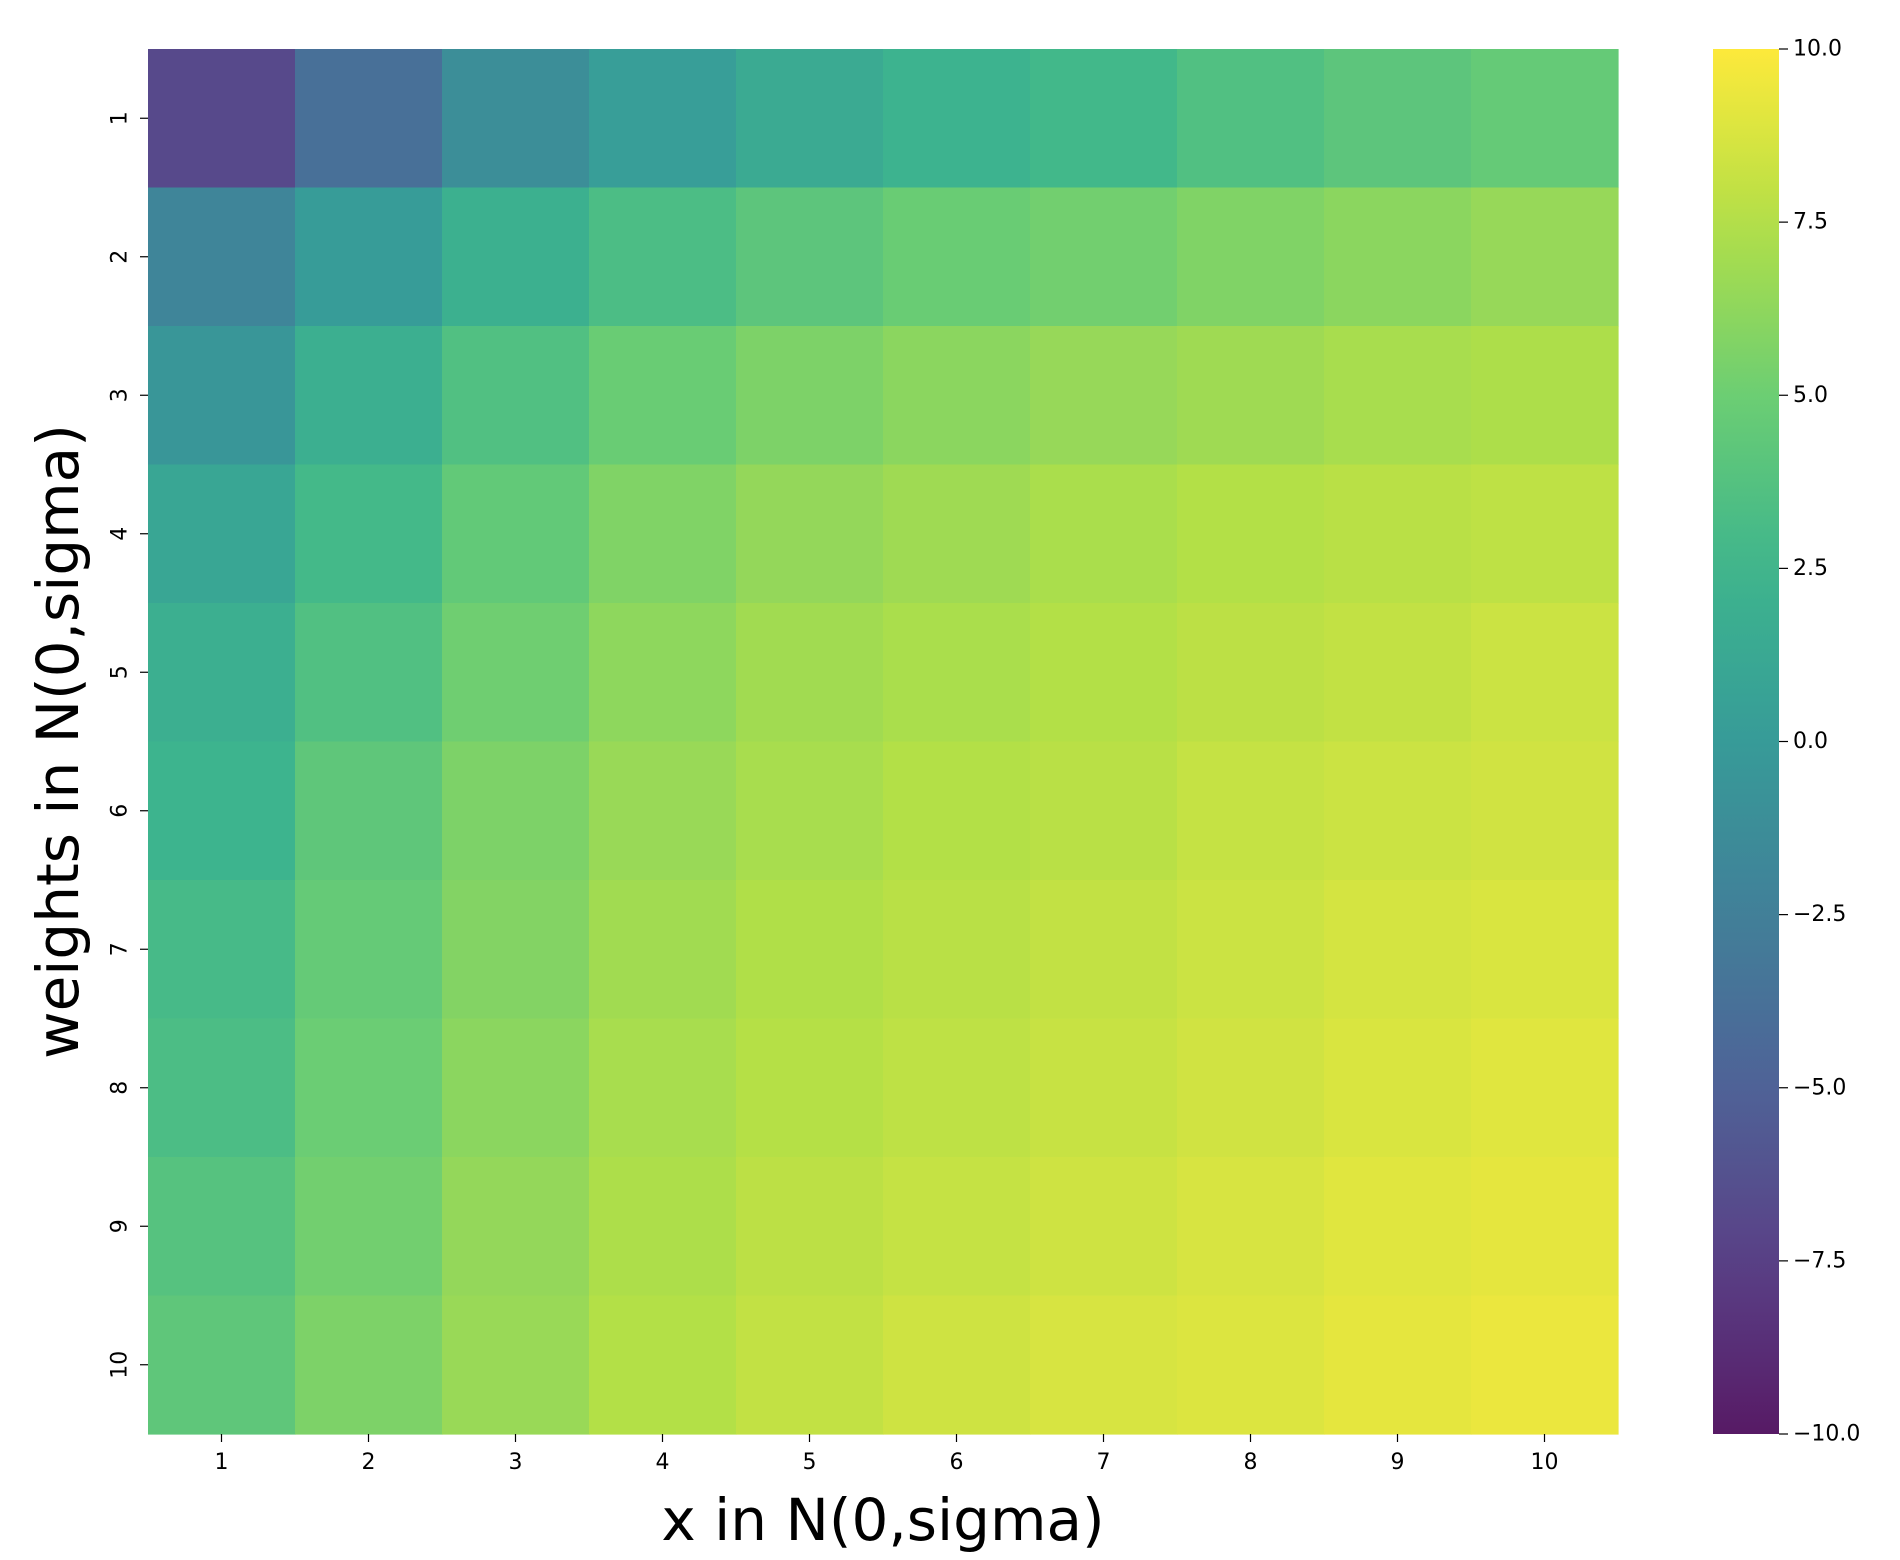  Describe the element at coordinates (369, 257) in the screenshot. I see `heatmap-cell-r2-c2` at that location.